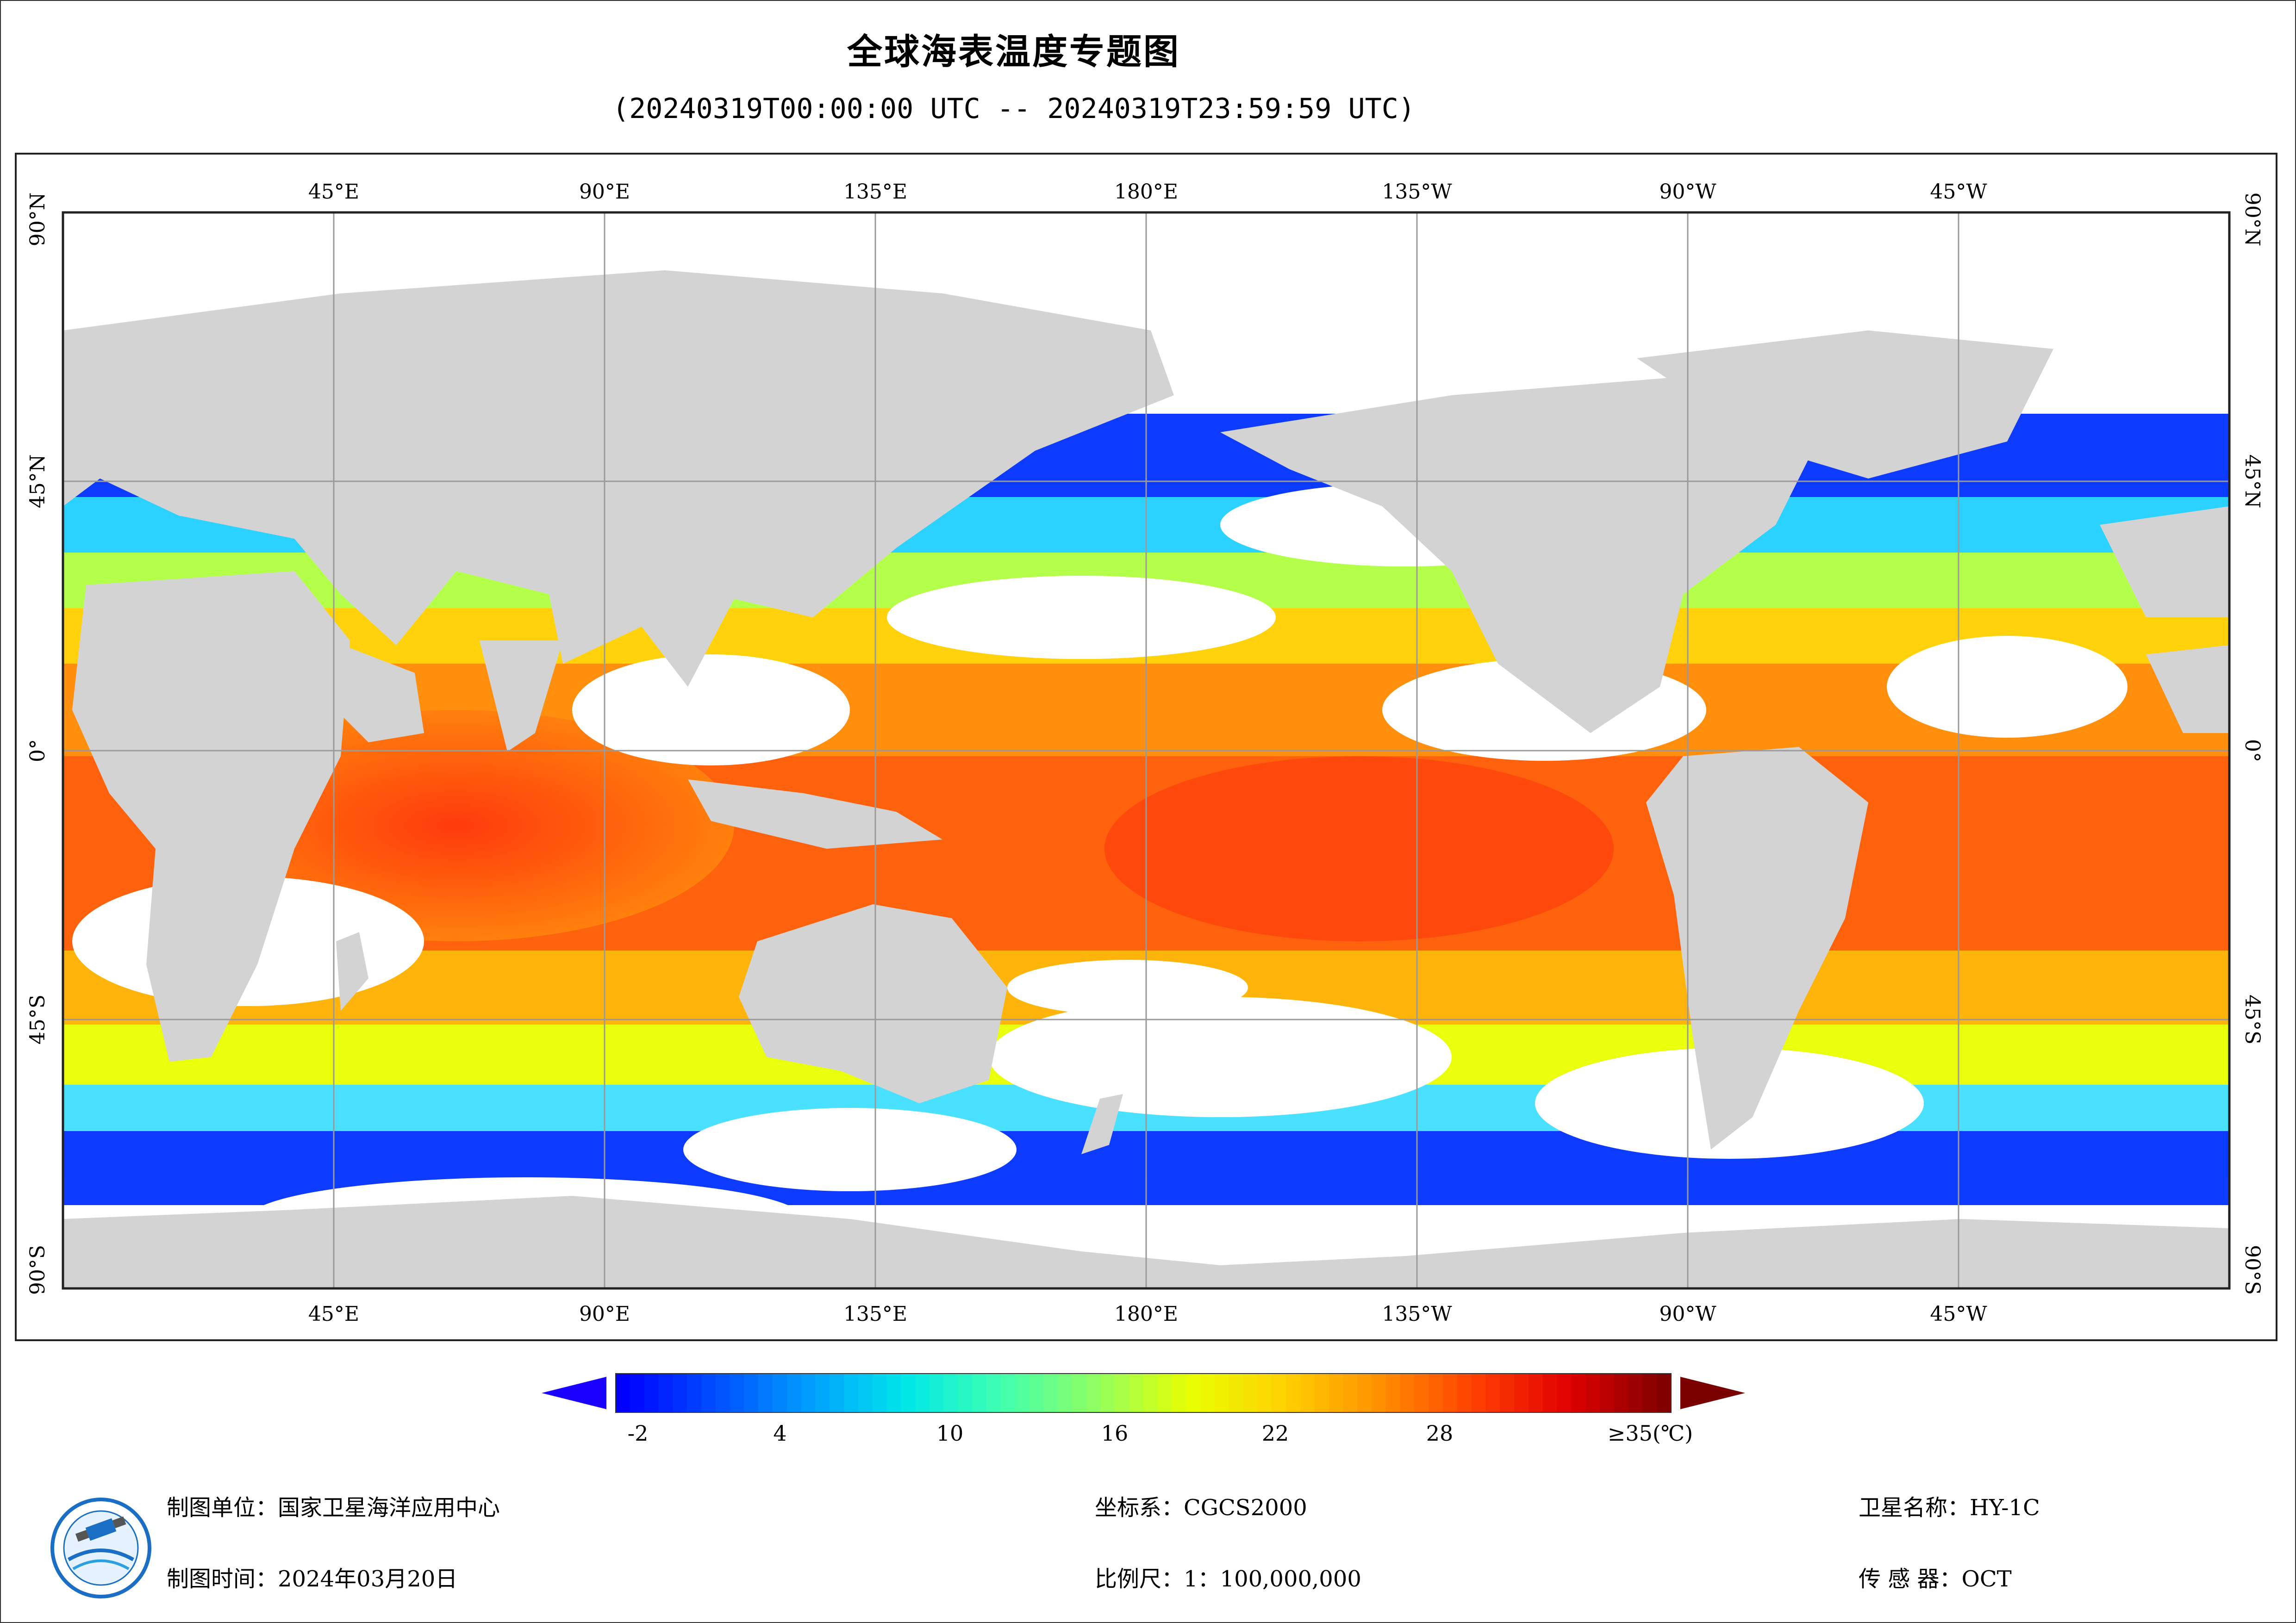 The height and width of the screenshot is (1623, 2296). What do you see at coordinates (1845, 404) in the screenshot?
I see `greenland` at bounding box center [1845, 404].